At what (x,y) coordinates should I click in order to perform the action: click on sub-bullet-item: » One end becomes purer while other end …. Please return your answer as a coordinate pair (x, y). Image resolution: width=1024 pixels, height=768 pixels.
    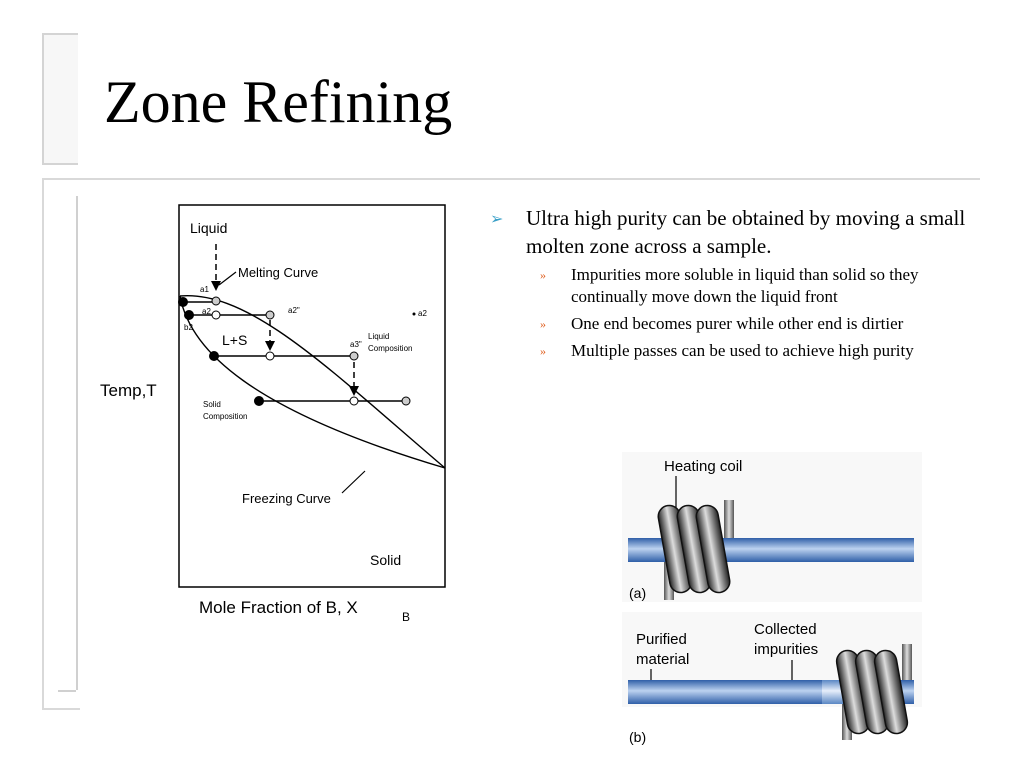
    Looking at the image, I should click on (730, 324).